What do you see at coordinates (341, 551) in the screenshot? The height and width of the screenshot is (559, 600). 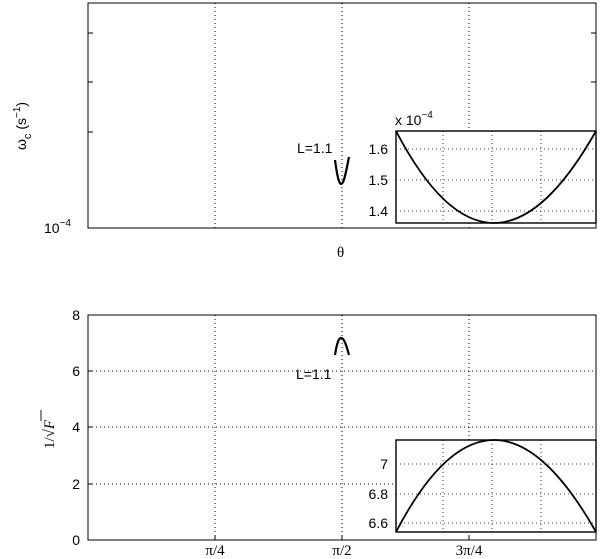 I see `bottom-x-tick-label-2: π/2` at bounding box center [341, 551].